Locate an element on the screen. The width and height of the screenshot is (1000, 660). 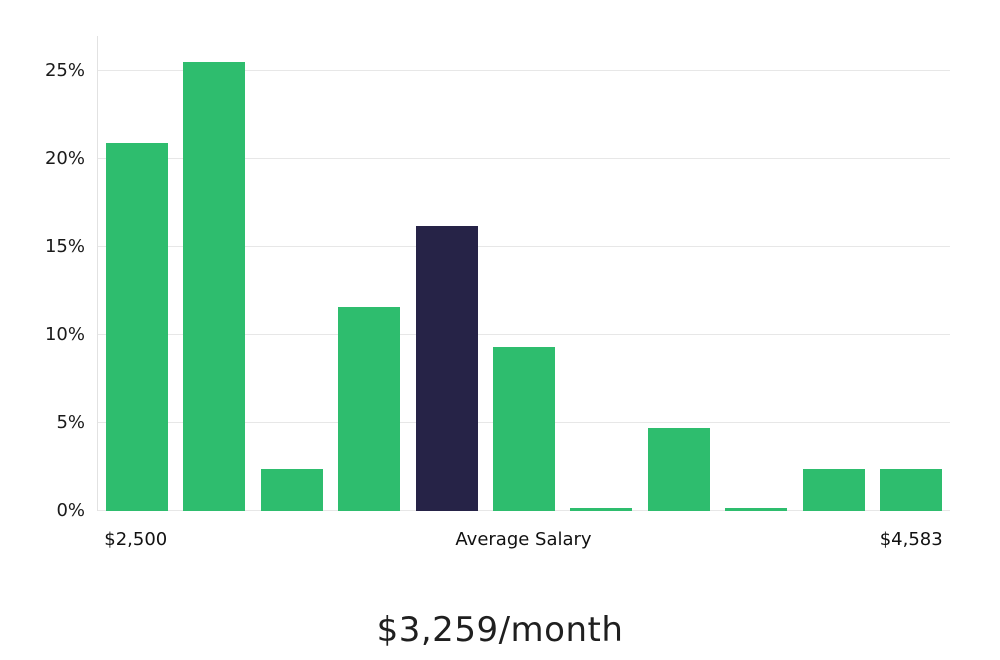
y-axis: 0% 5% 10% 15% 20% 25% is located at coordinates (42, 278).